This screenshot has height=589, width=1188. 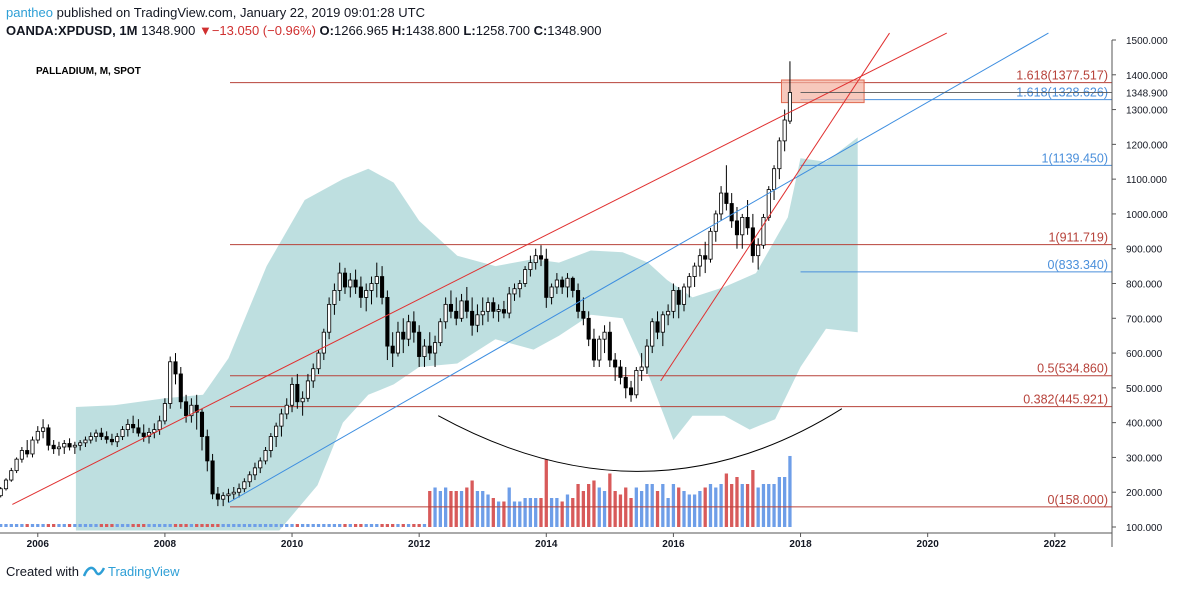 What do you see at coordinates (1147, 94) in the screenshot?
I see `last-price-label: 1348.900` at bounding box center [1147, 94].